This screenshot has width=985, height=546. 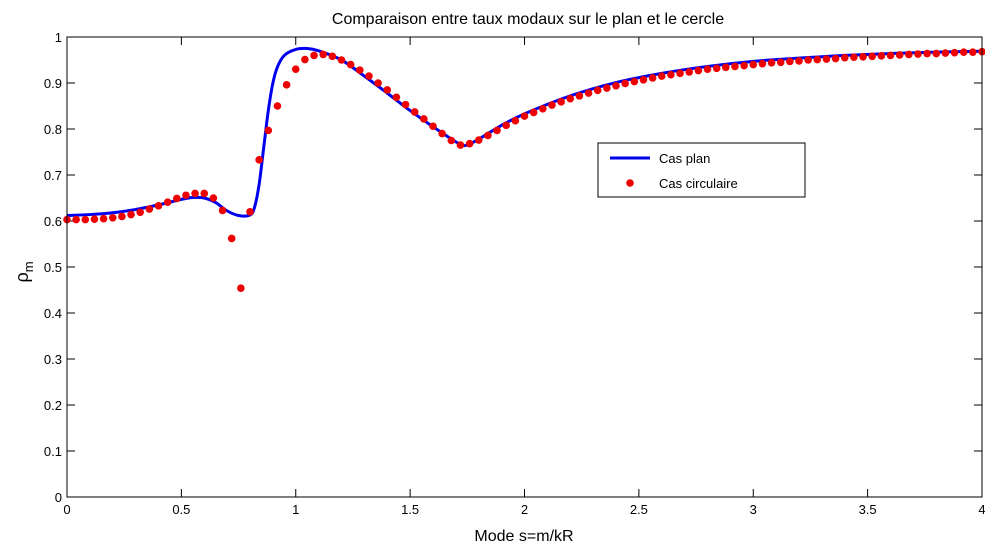 I want to click on y-tick-label: 0.2, so click(x=53, y=405).